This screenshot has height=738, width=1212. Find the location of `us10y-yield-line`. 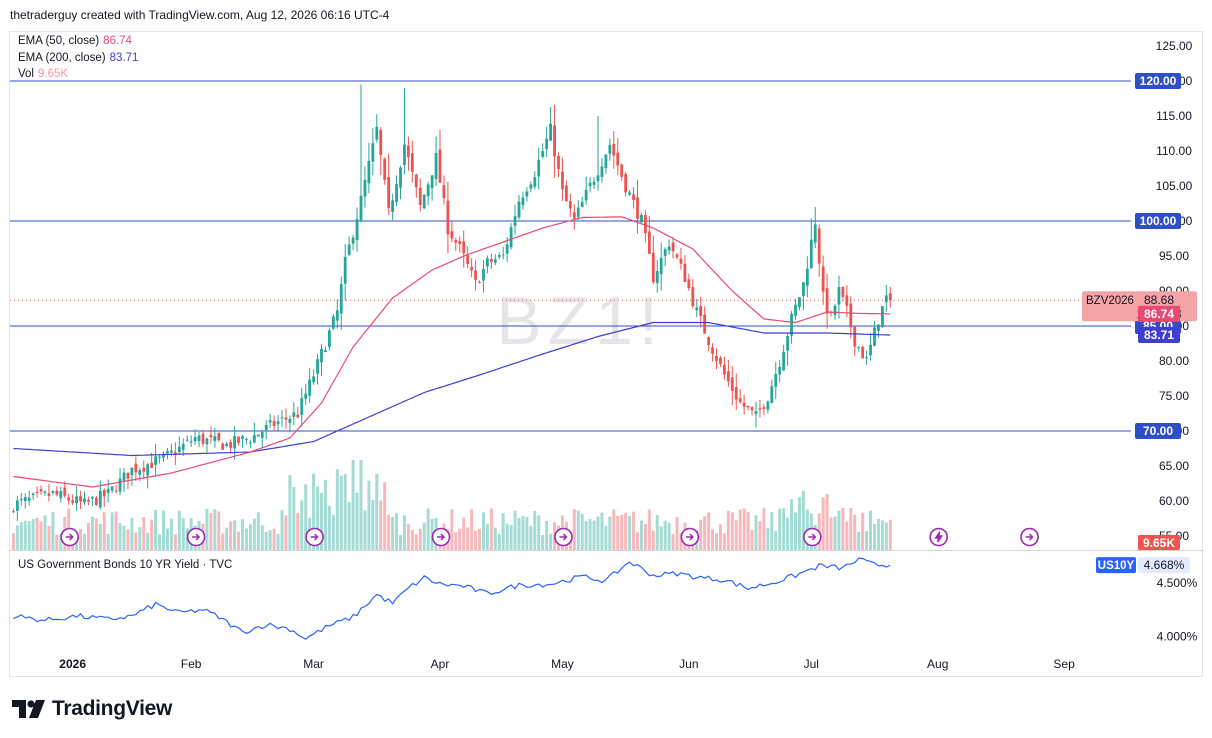

us10y-yield-line is located at coordinates (452, 598).